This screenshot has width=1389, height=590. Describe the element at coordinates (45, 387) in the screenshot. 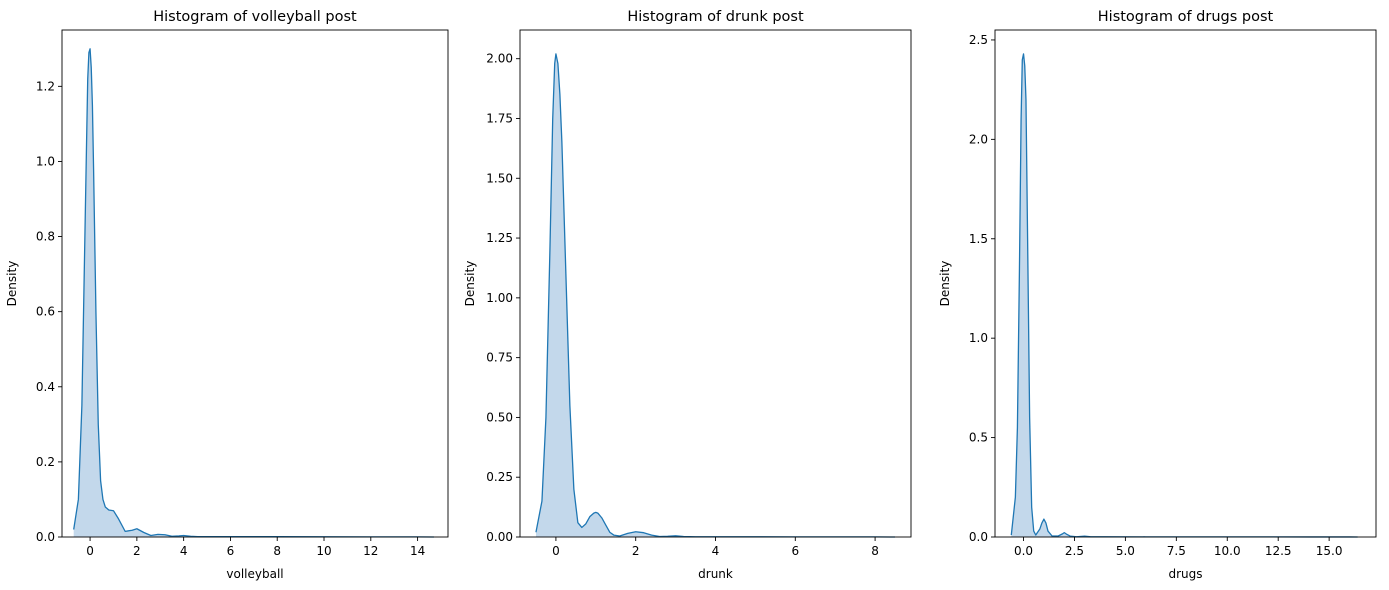

I see `y-tick-label: 0.4` at that location.